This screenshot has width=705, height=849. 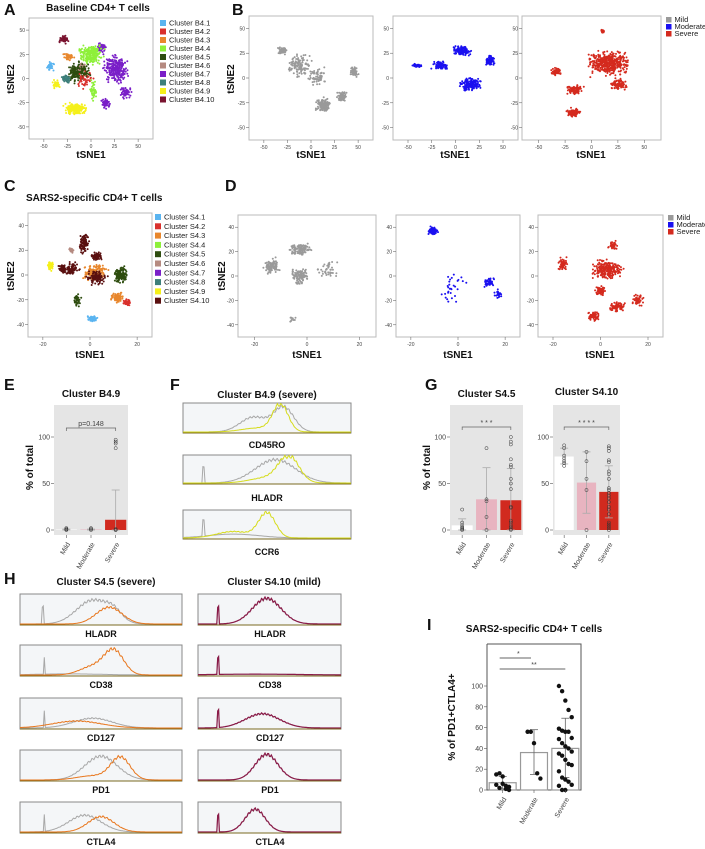 I want to click on tick-label: 50, so click(x=386, y=29).